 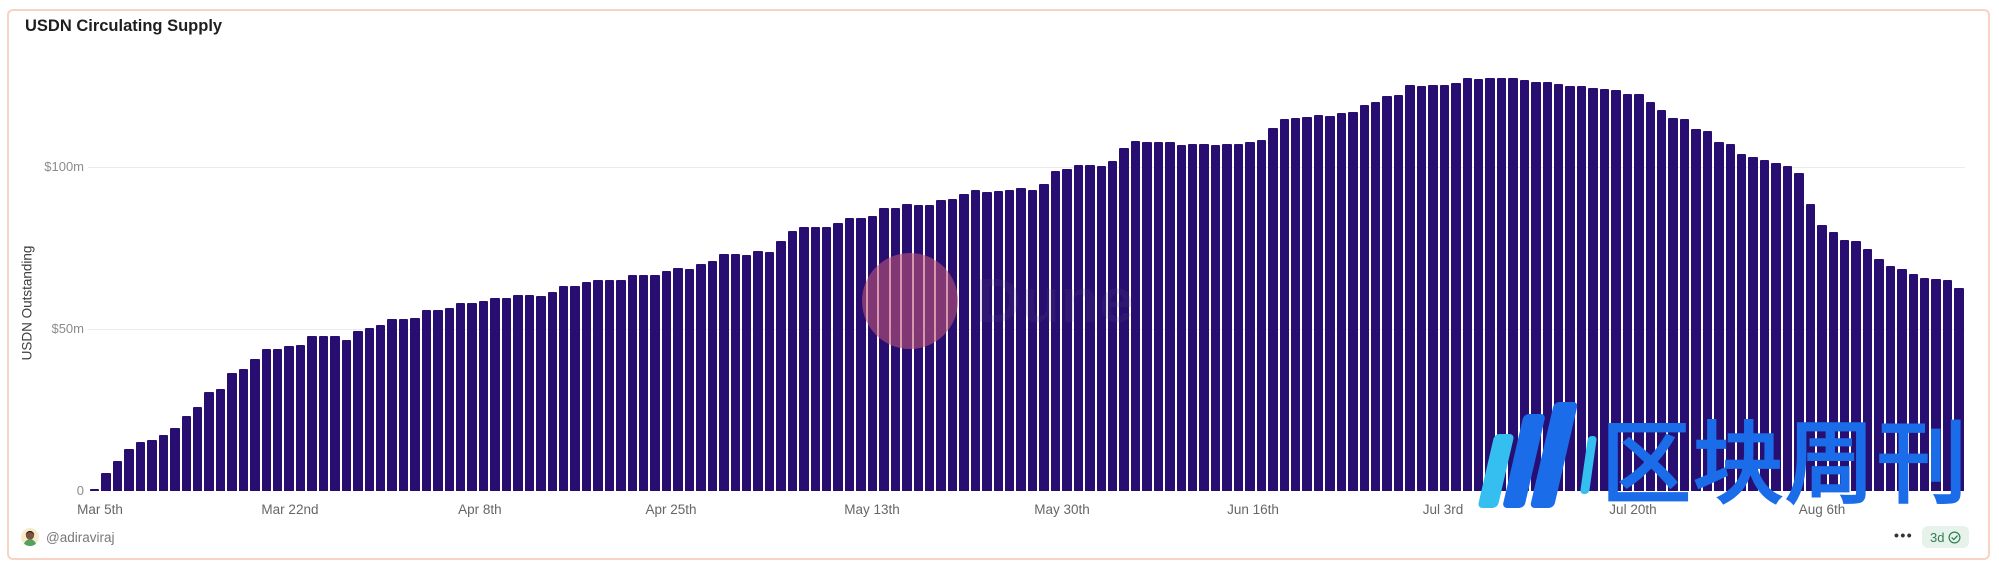 What do you see at coordinates (30, 537) in the screenshot?
I see `avatar` at bounding box center [30, 537].